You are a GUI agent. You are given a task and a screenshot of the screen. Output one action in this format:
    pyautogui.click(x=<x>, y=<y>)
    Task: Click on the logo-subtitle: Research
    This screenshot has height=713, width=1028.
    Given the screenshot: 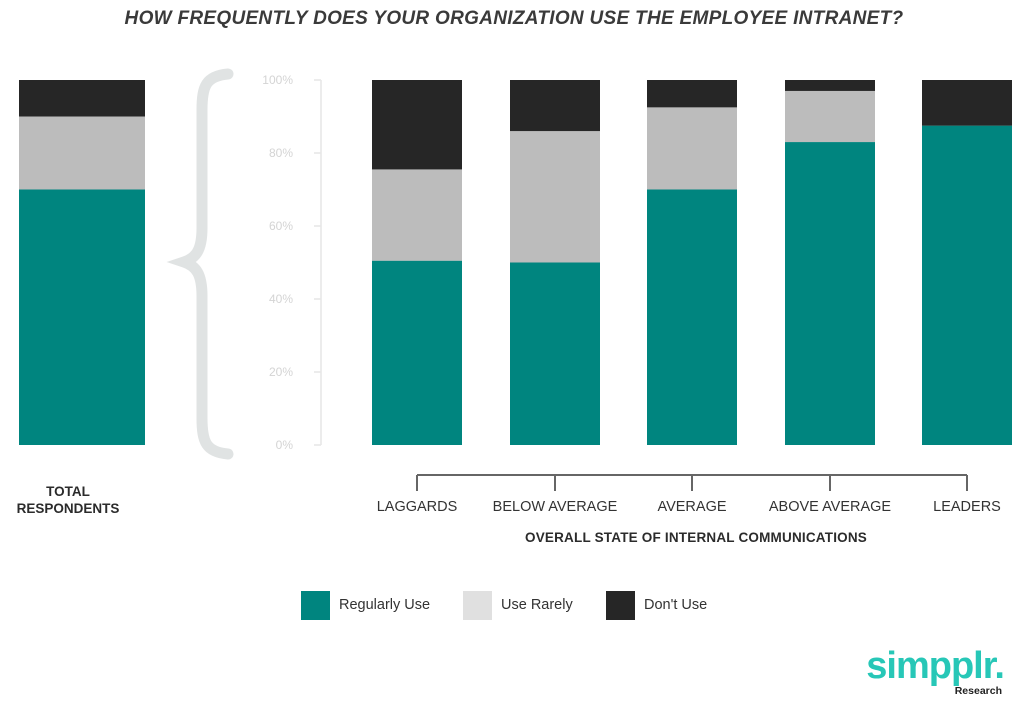 What is the action you would take?
    pyautogui.click(x=978, y=691)
    